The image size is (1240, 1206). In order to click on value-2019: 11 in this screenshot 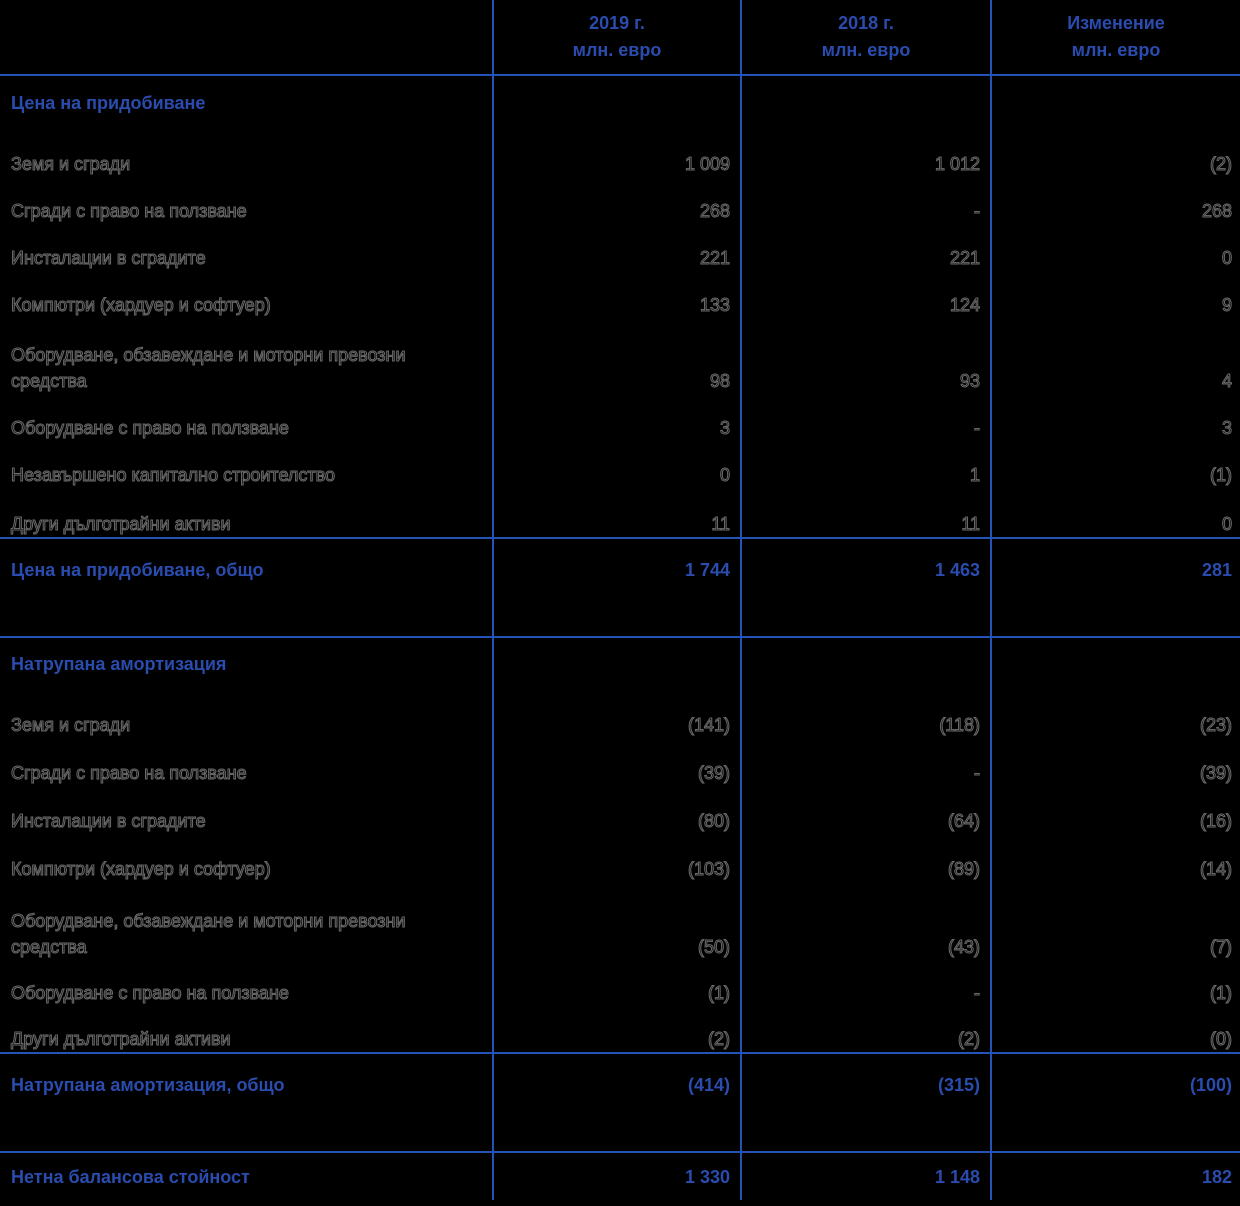, I will do `click(616, 513)`.